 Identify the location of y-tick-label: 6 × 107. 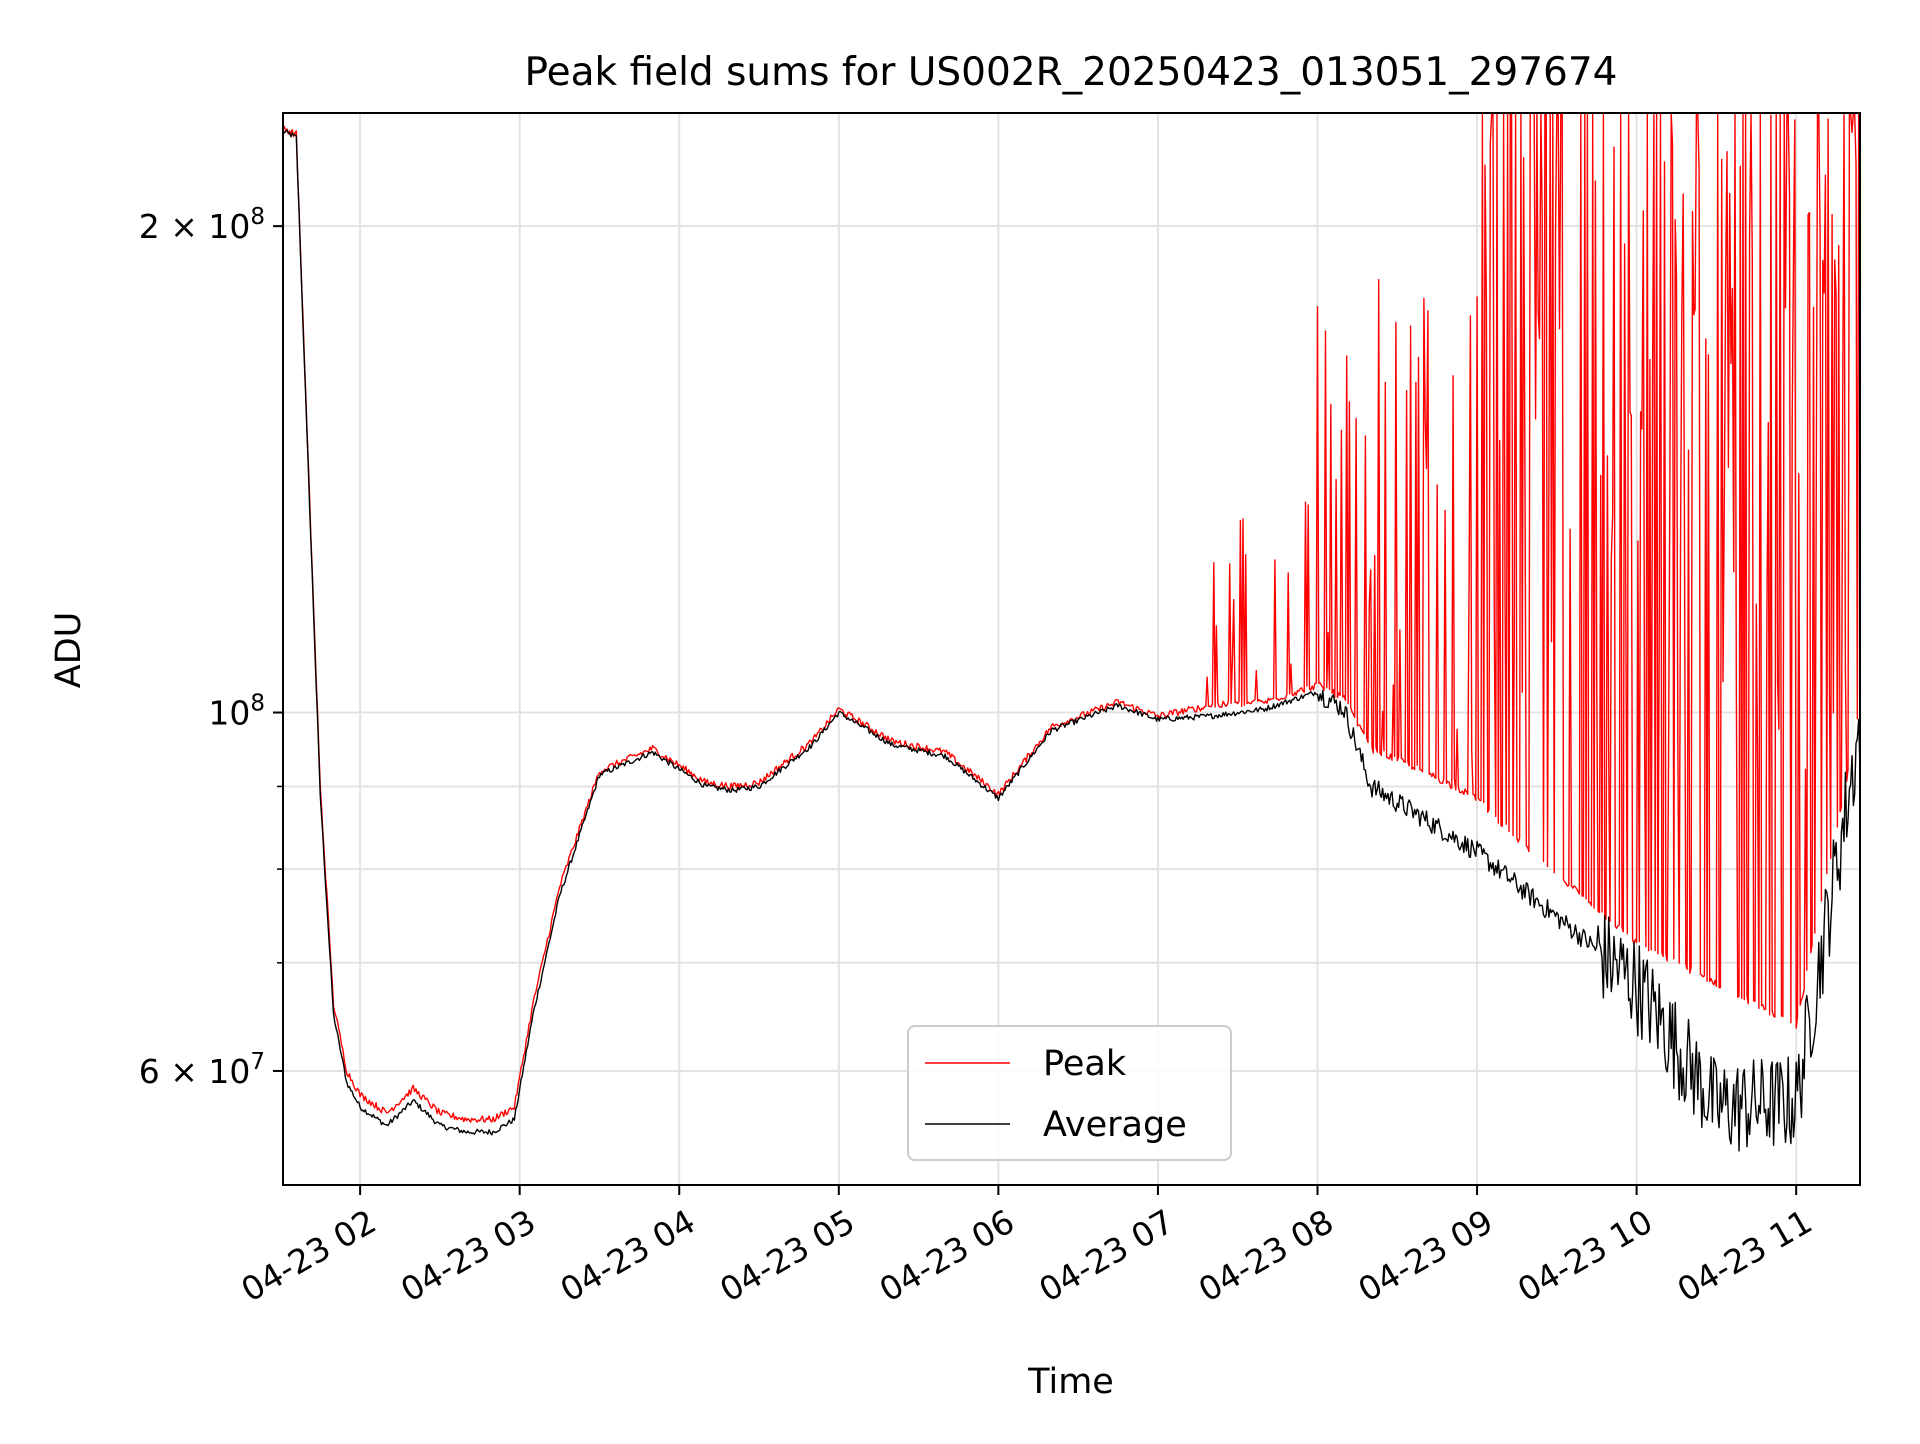
(202, 1070).